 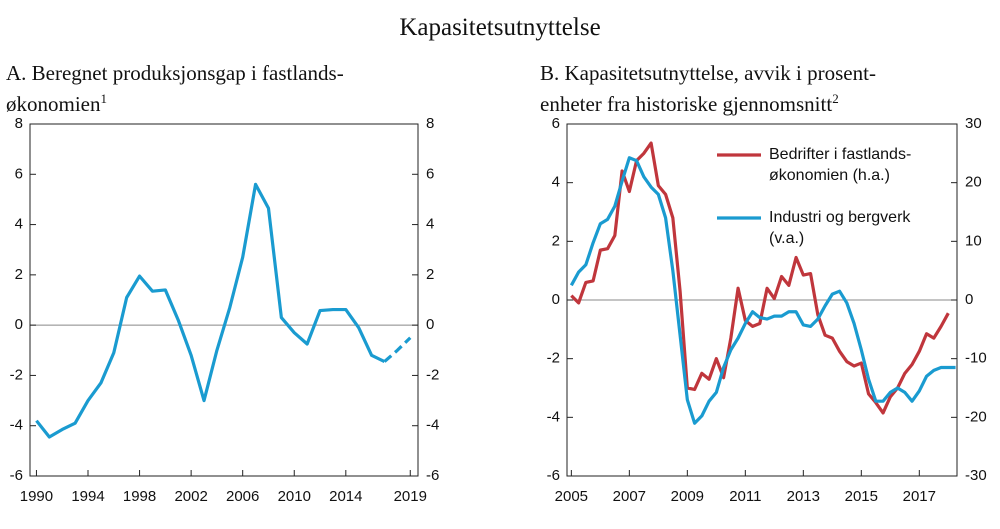 What do you see at coordinates (629, 496) in the screenshot?
I see `x-tick-label: 2007` at bounding box center [629, 496].